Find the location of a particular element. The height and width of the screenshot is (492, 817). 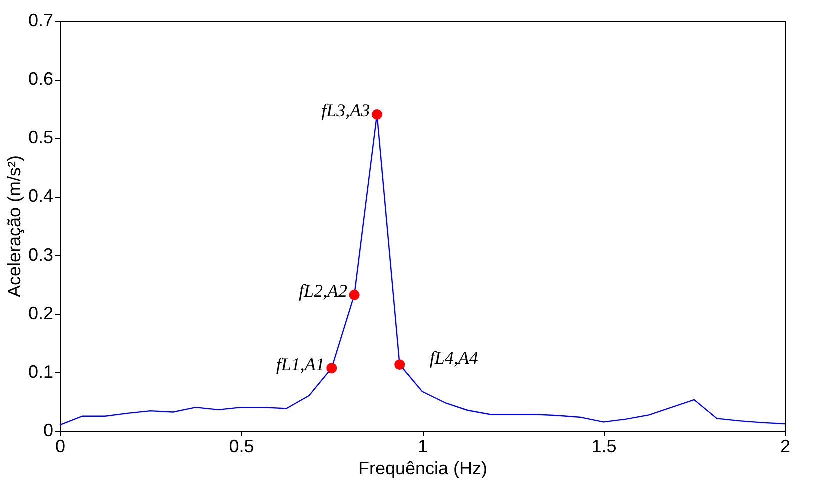

y-tick-label: 0.5 is located at coordinates (41, 138).